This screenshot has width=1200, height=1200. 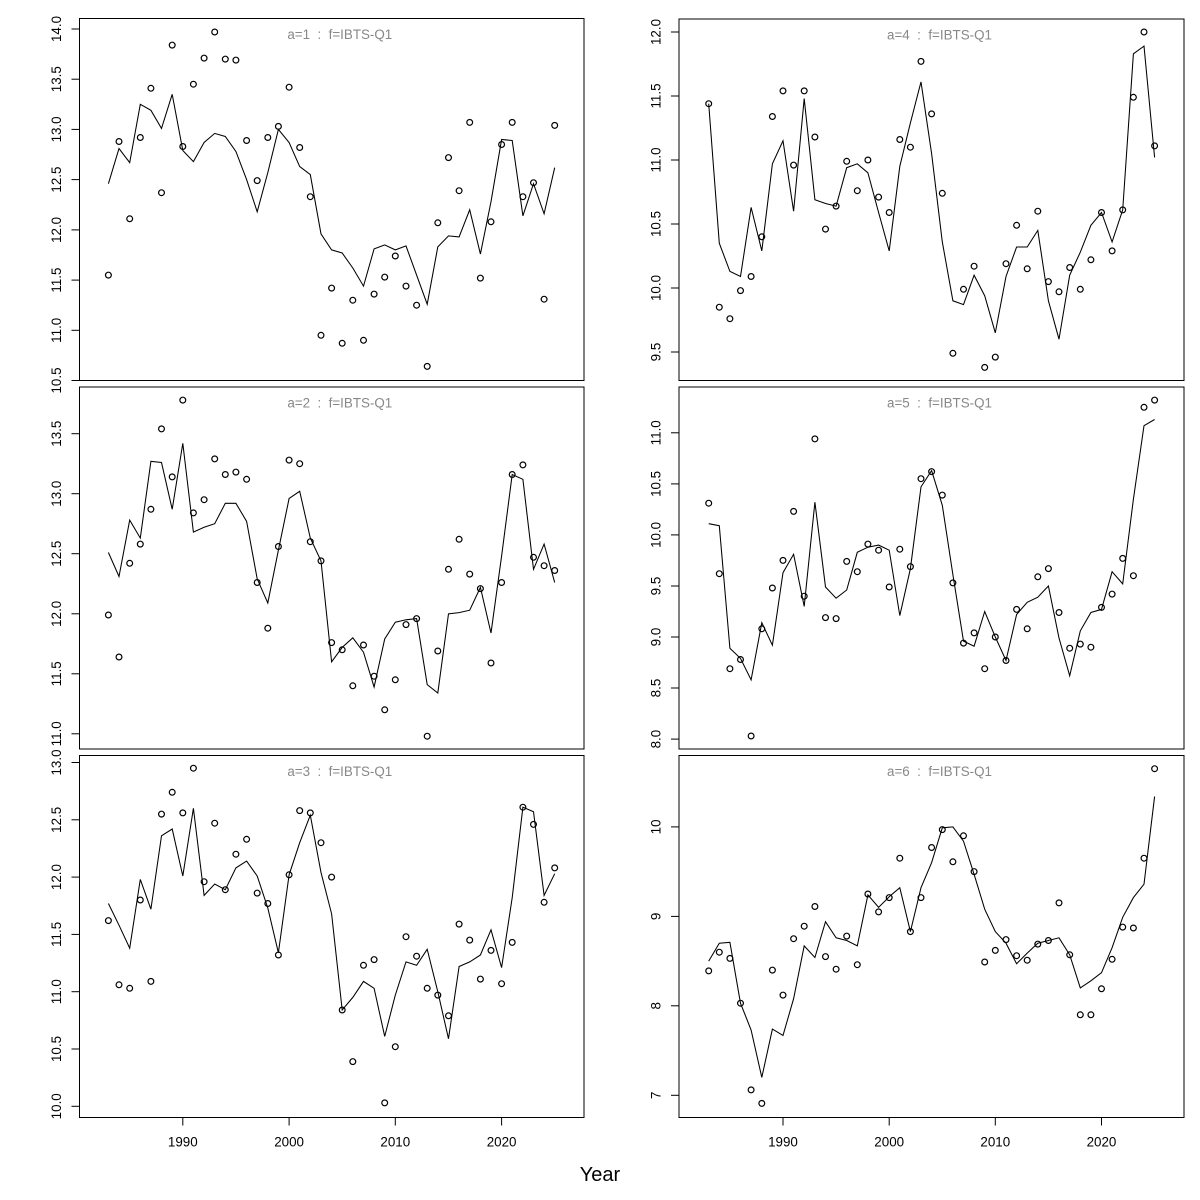 What do you see at coordinates (339, 771) in the screenshot?
I see `svg-text: a=3 : f=IBTS-Q1` at bounding box center [339, 771].